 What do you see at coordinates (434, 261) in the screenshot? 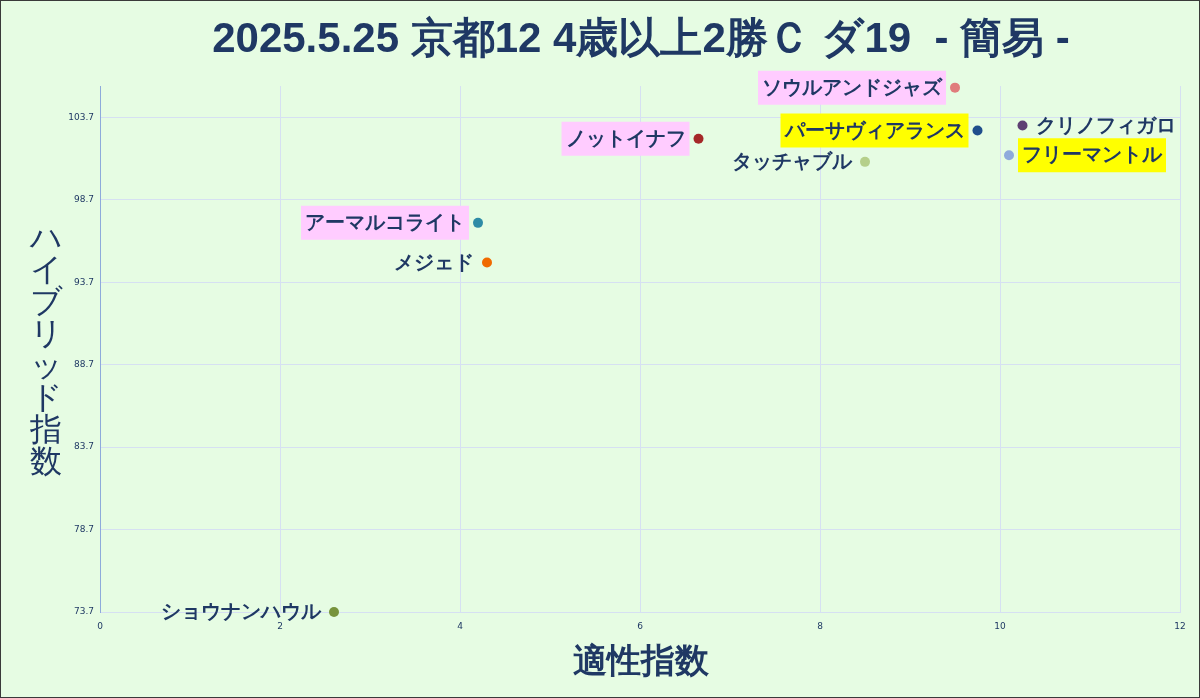
I see `series-label: メジェド` at bounding box center [434, 261].